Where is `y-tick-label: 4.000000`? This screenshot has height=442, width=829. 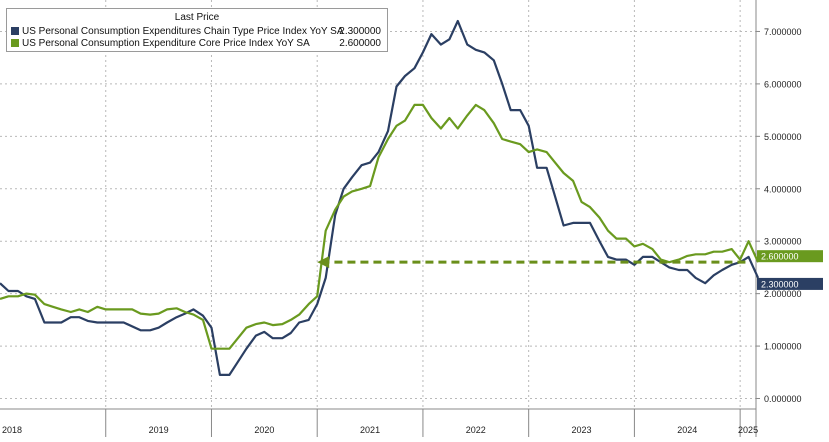
y-tick-label: 4.000000 is located at coordinates (783, 189).